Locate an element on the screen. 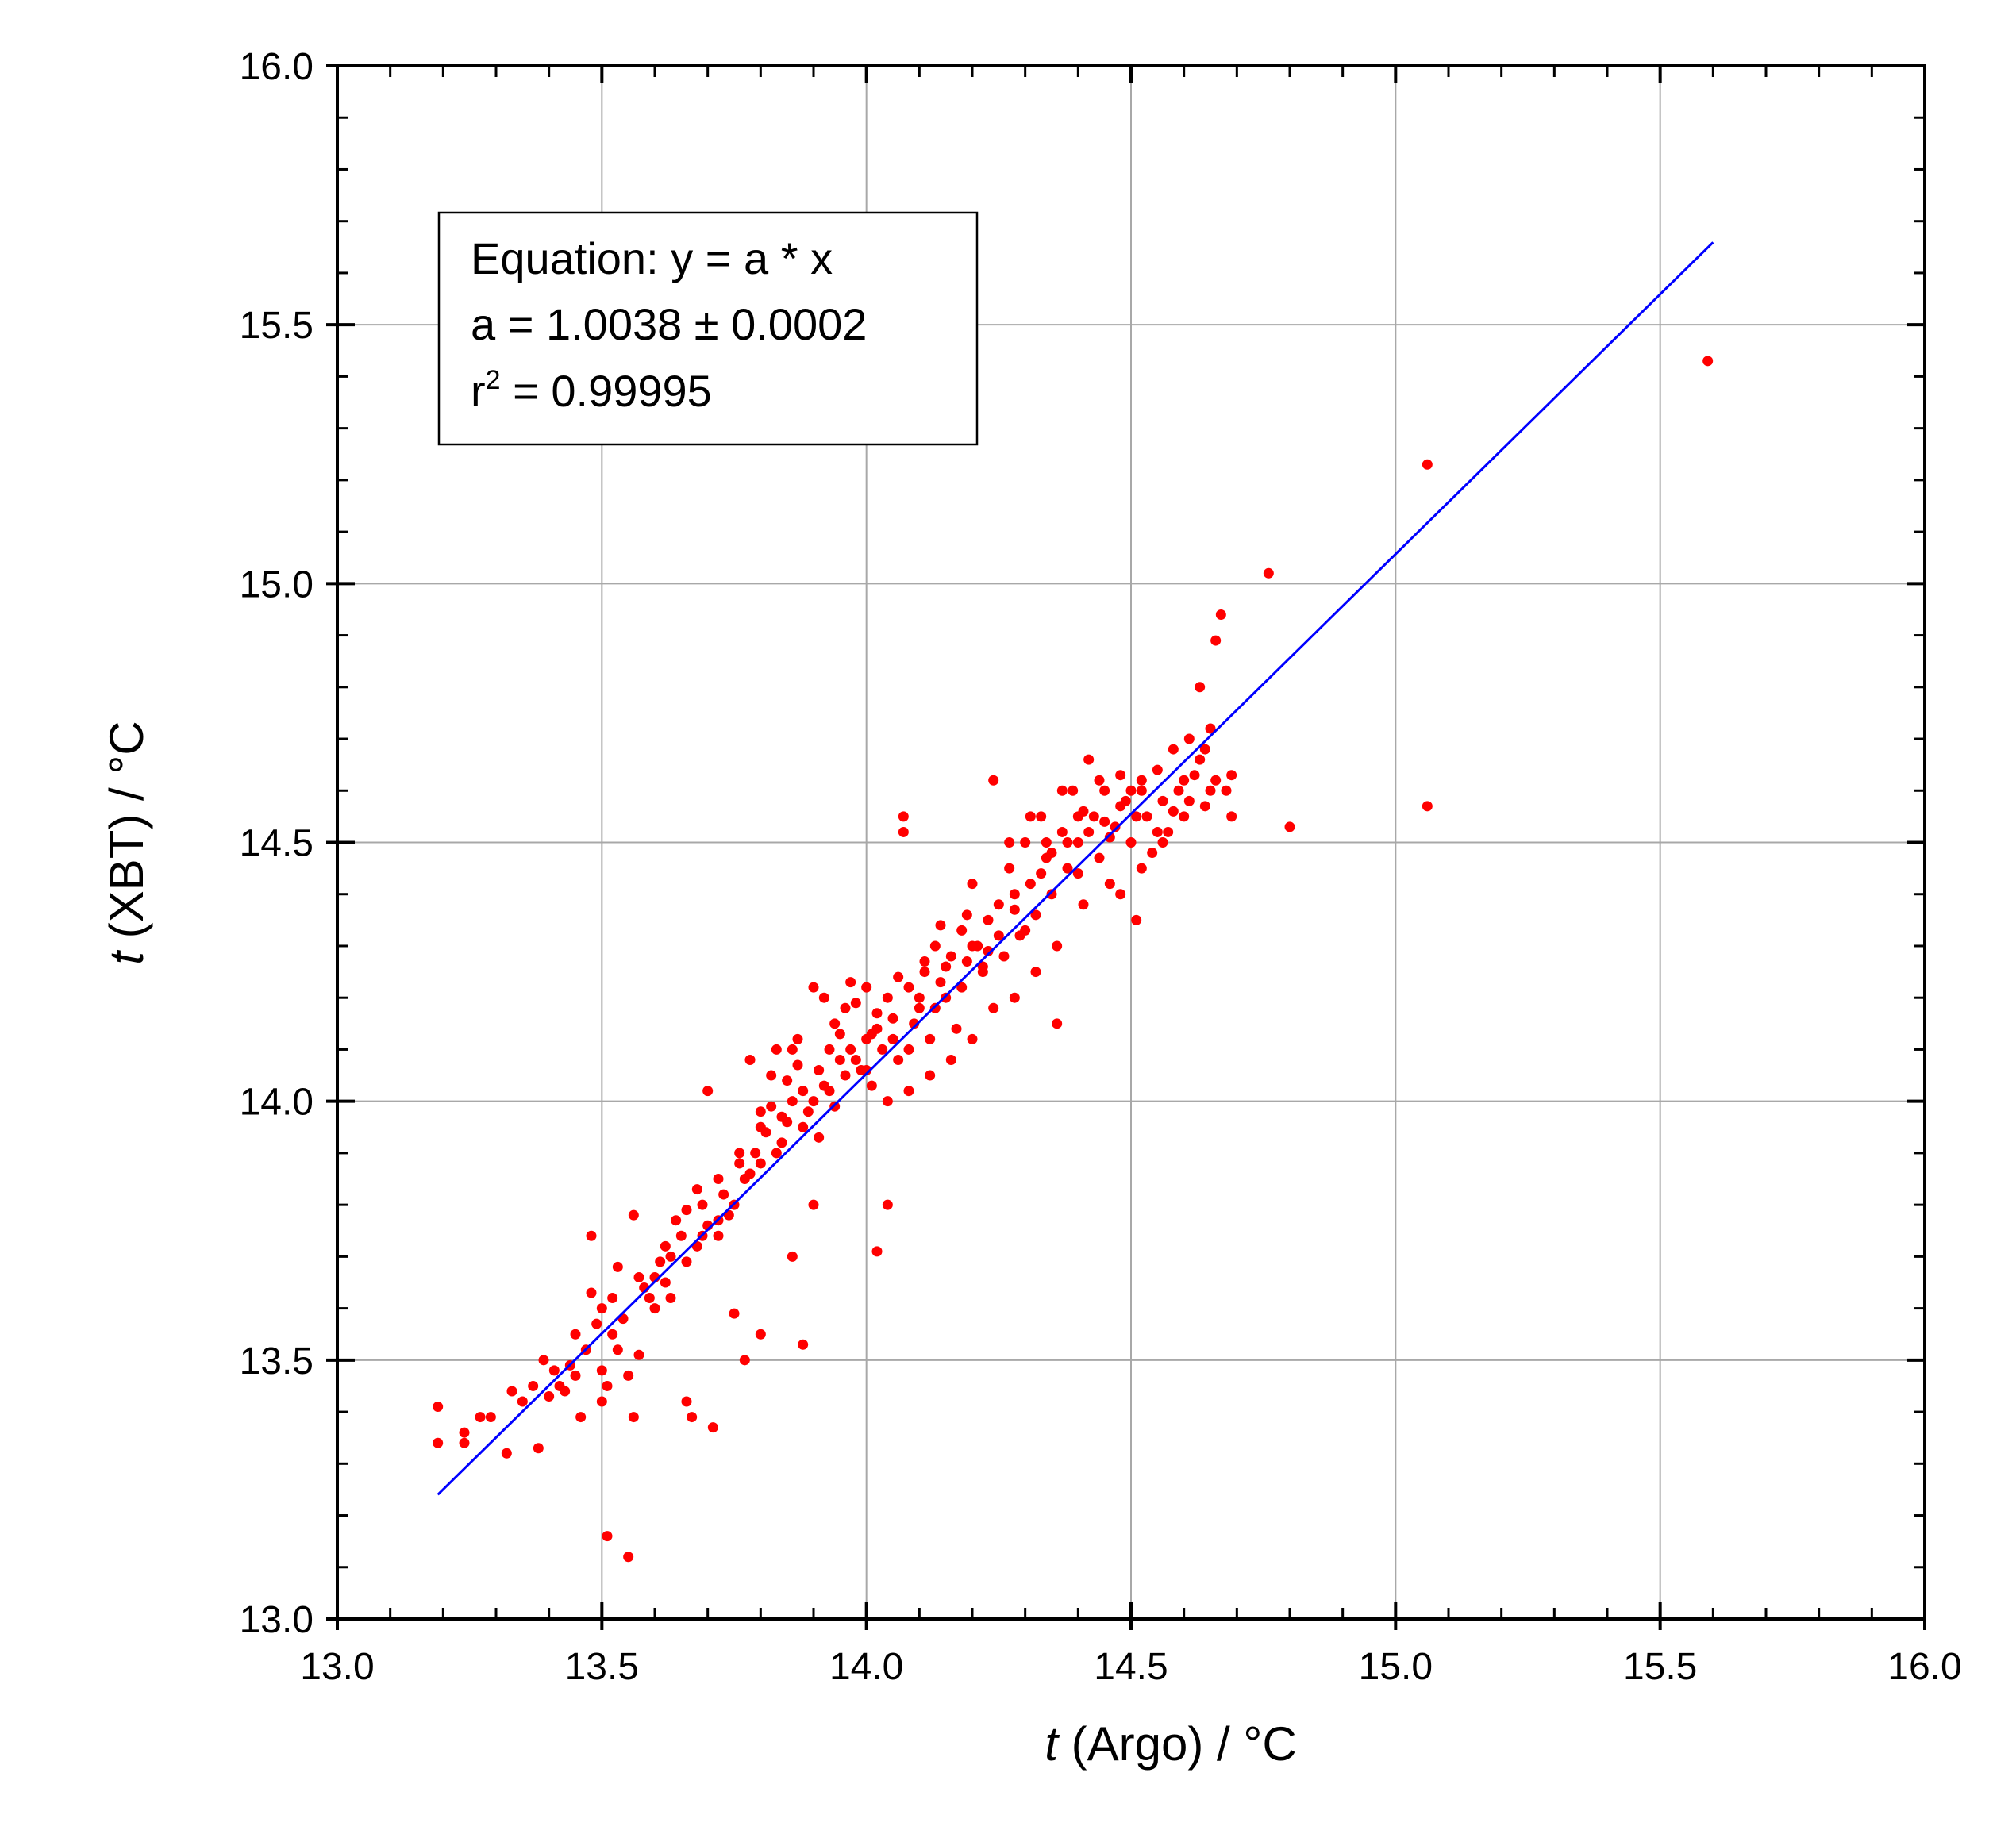 Image resolution: width=2016 pixels, height=1838 pixels. annotation-r-squared: r2 = 0.99995 is located at coordinates (591, 390).